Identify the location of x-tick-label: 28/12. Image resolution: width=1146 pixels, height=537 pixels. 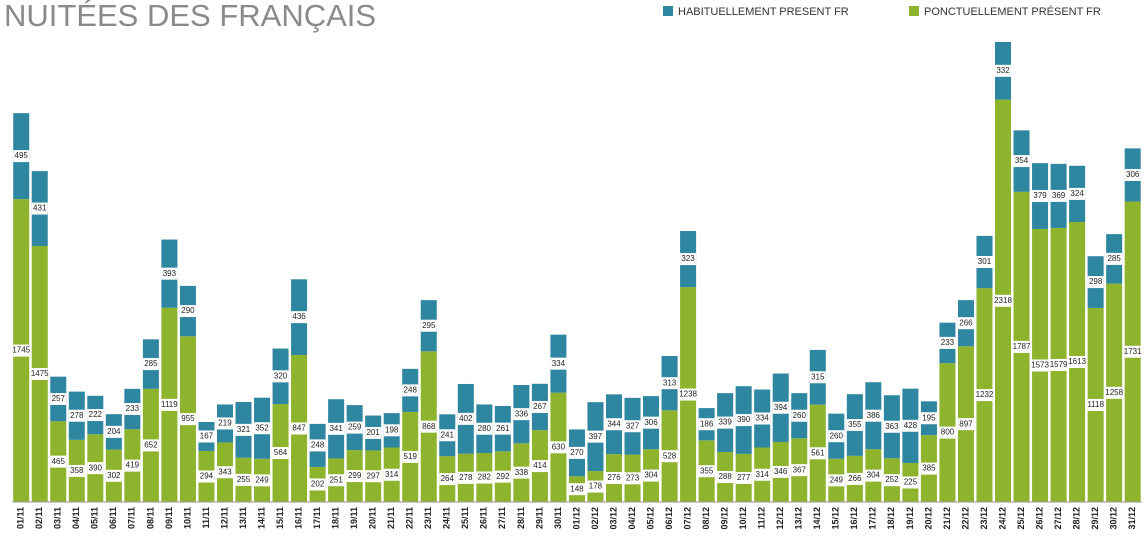
(1076, 518).